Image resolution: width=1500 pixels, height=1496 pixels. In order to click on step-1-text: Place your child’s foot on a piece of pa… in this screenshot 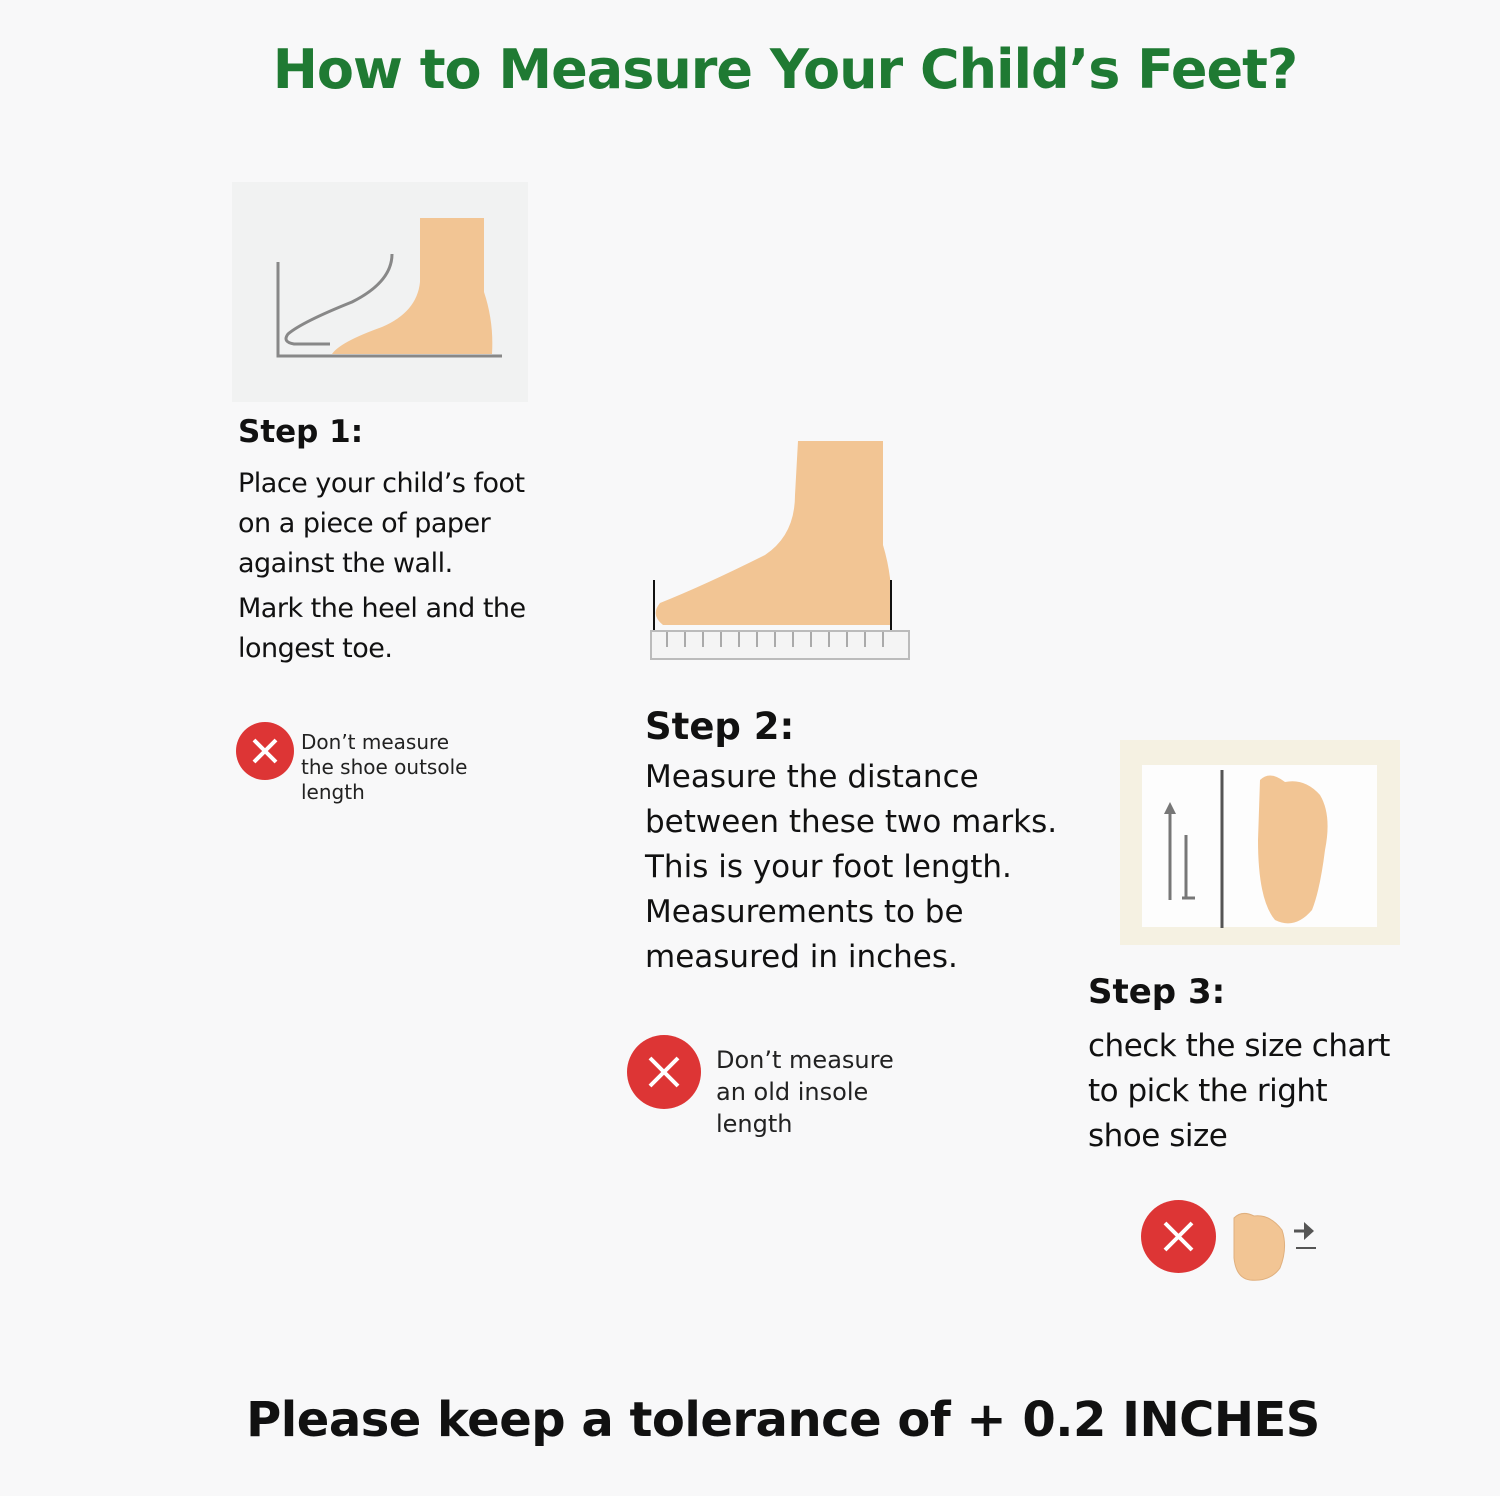, I will do `click(398, 566)`.